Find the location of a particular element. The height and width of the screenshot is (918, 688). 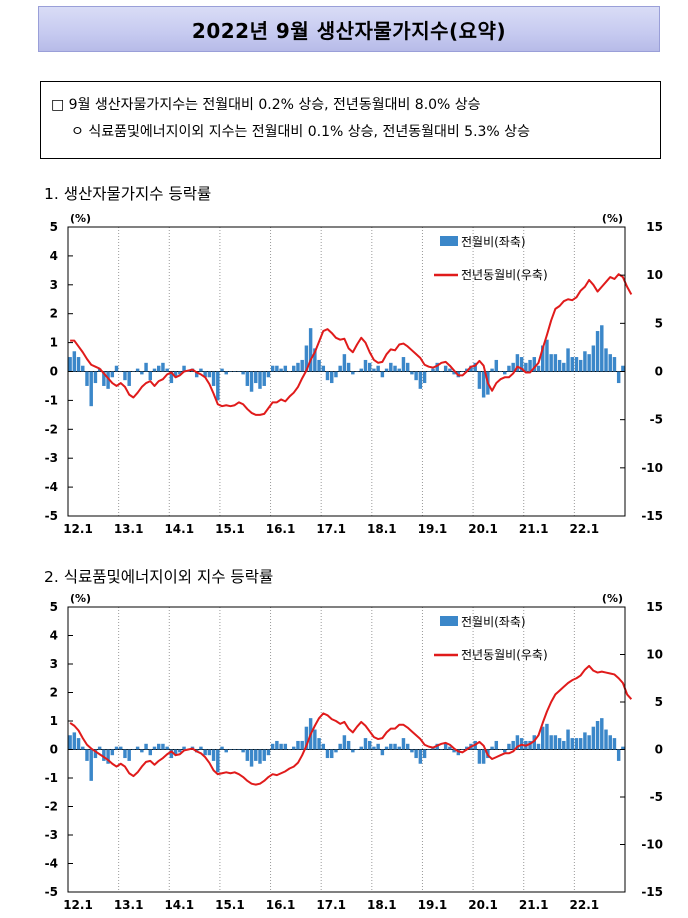

tick-label-right: -15 is located at coordinates (652, 516).